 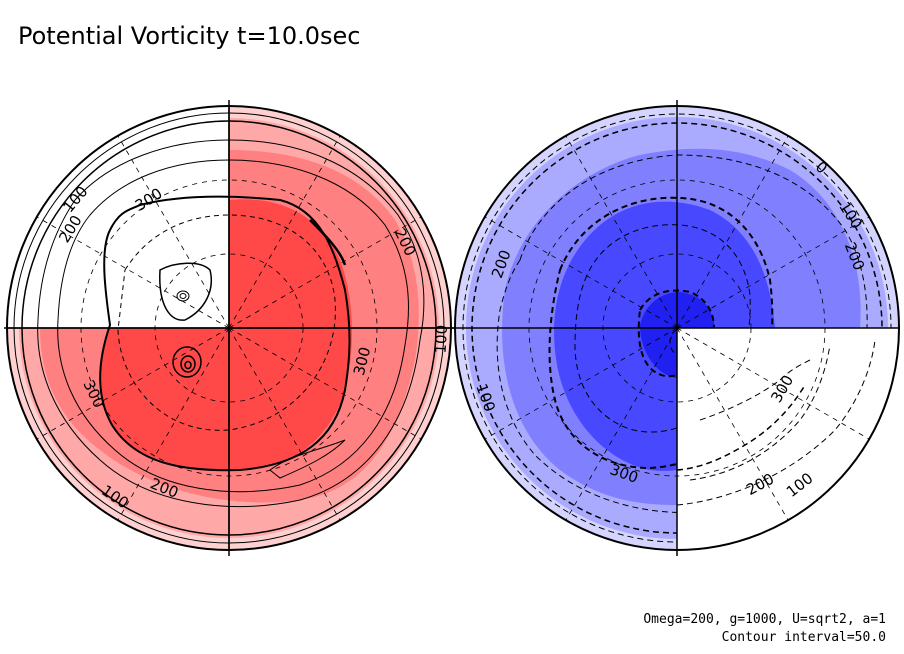 I want to click on right-white-quadrant, so click(x=788, y=439).